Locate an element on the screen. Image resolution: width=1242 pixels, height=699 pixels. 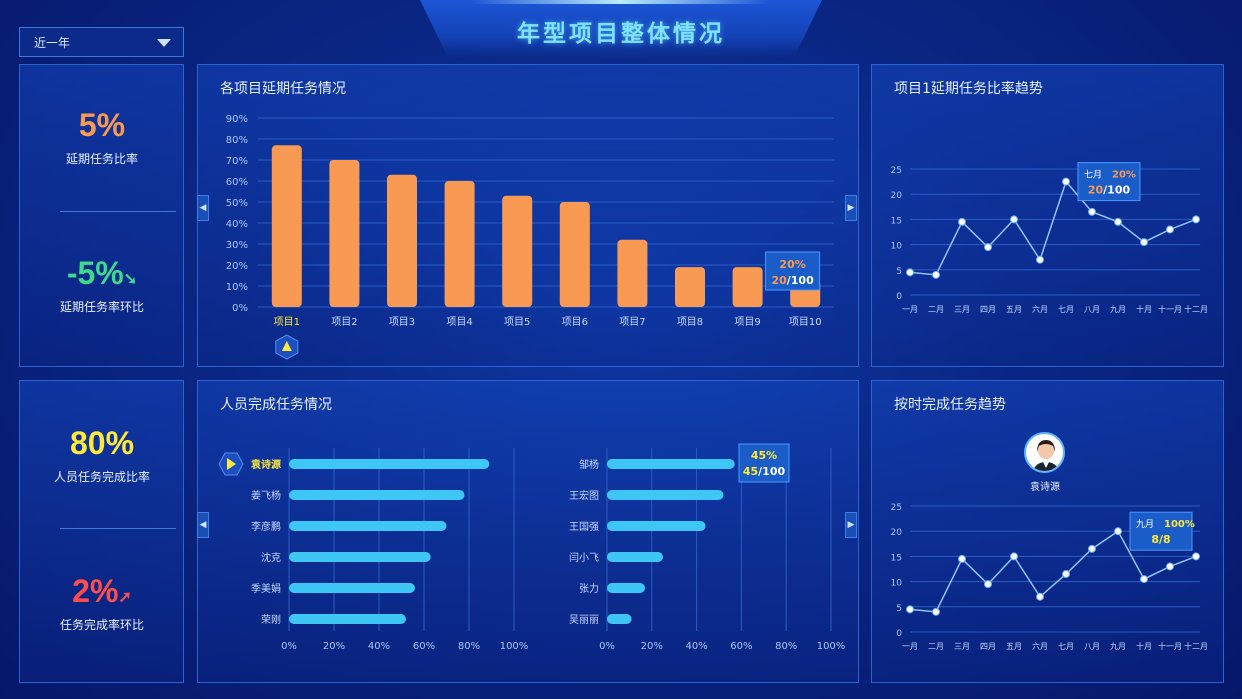
x-tick-label: 项目9 is located at coordinates (747, 322).